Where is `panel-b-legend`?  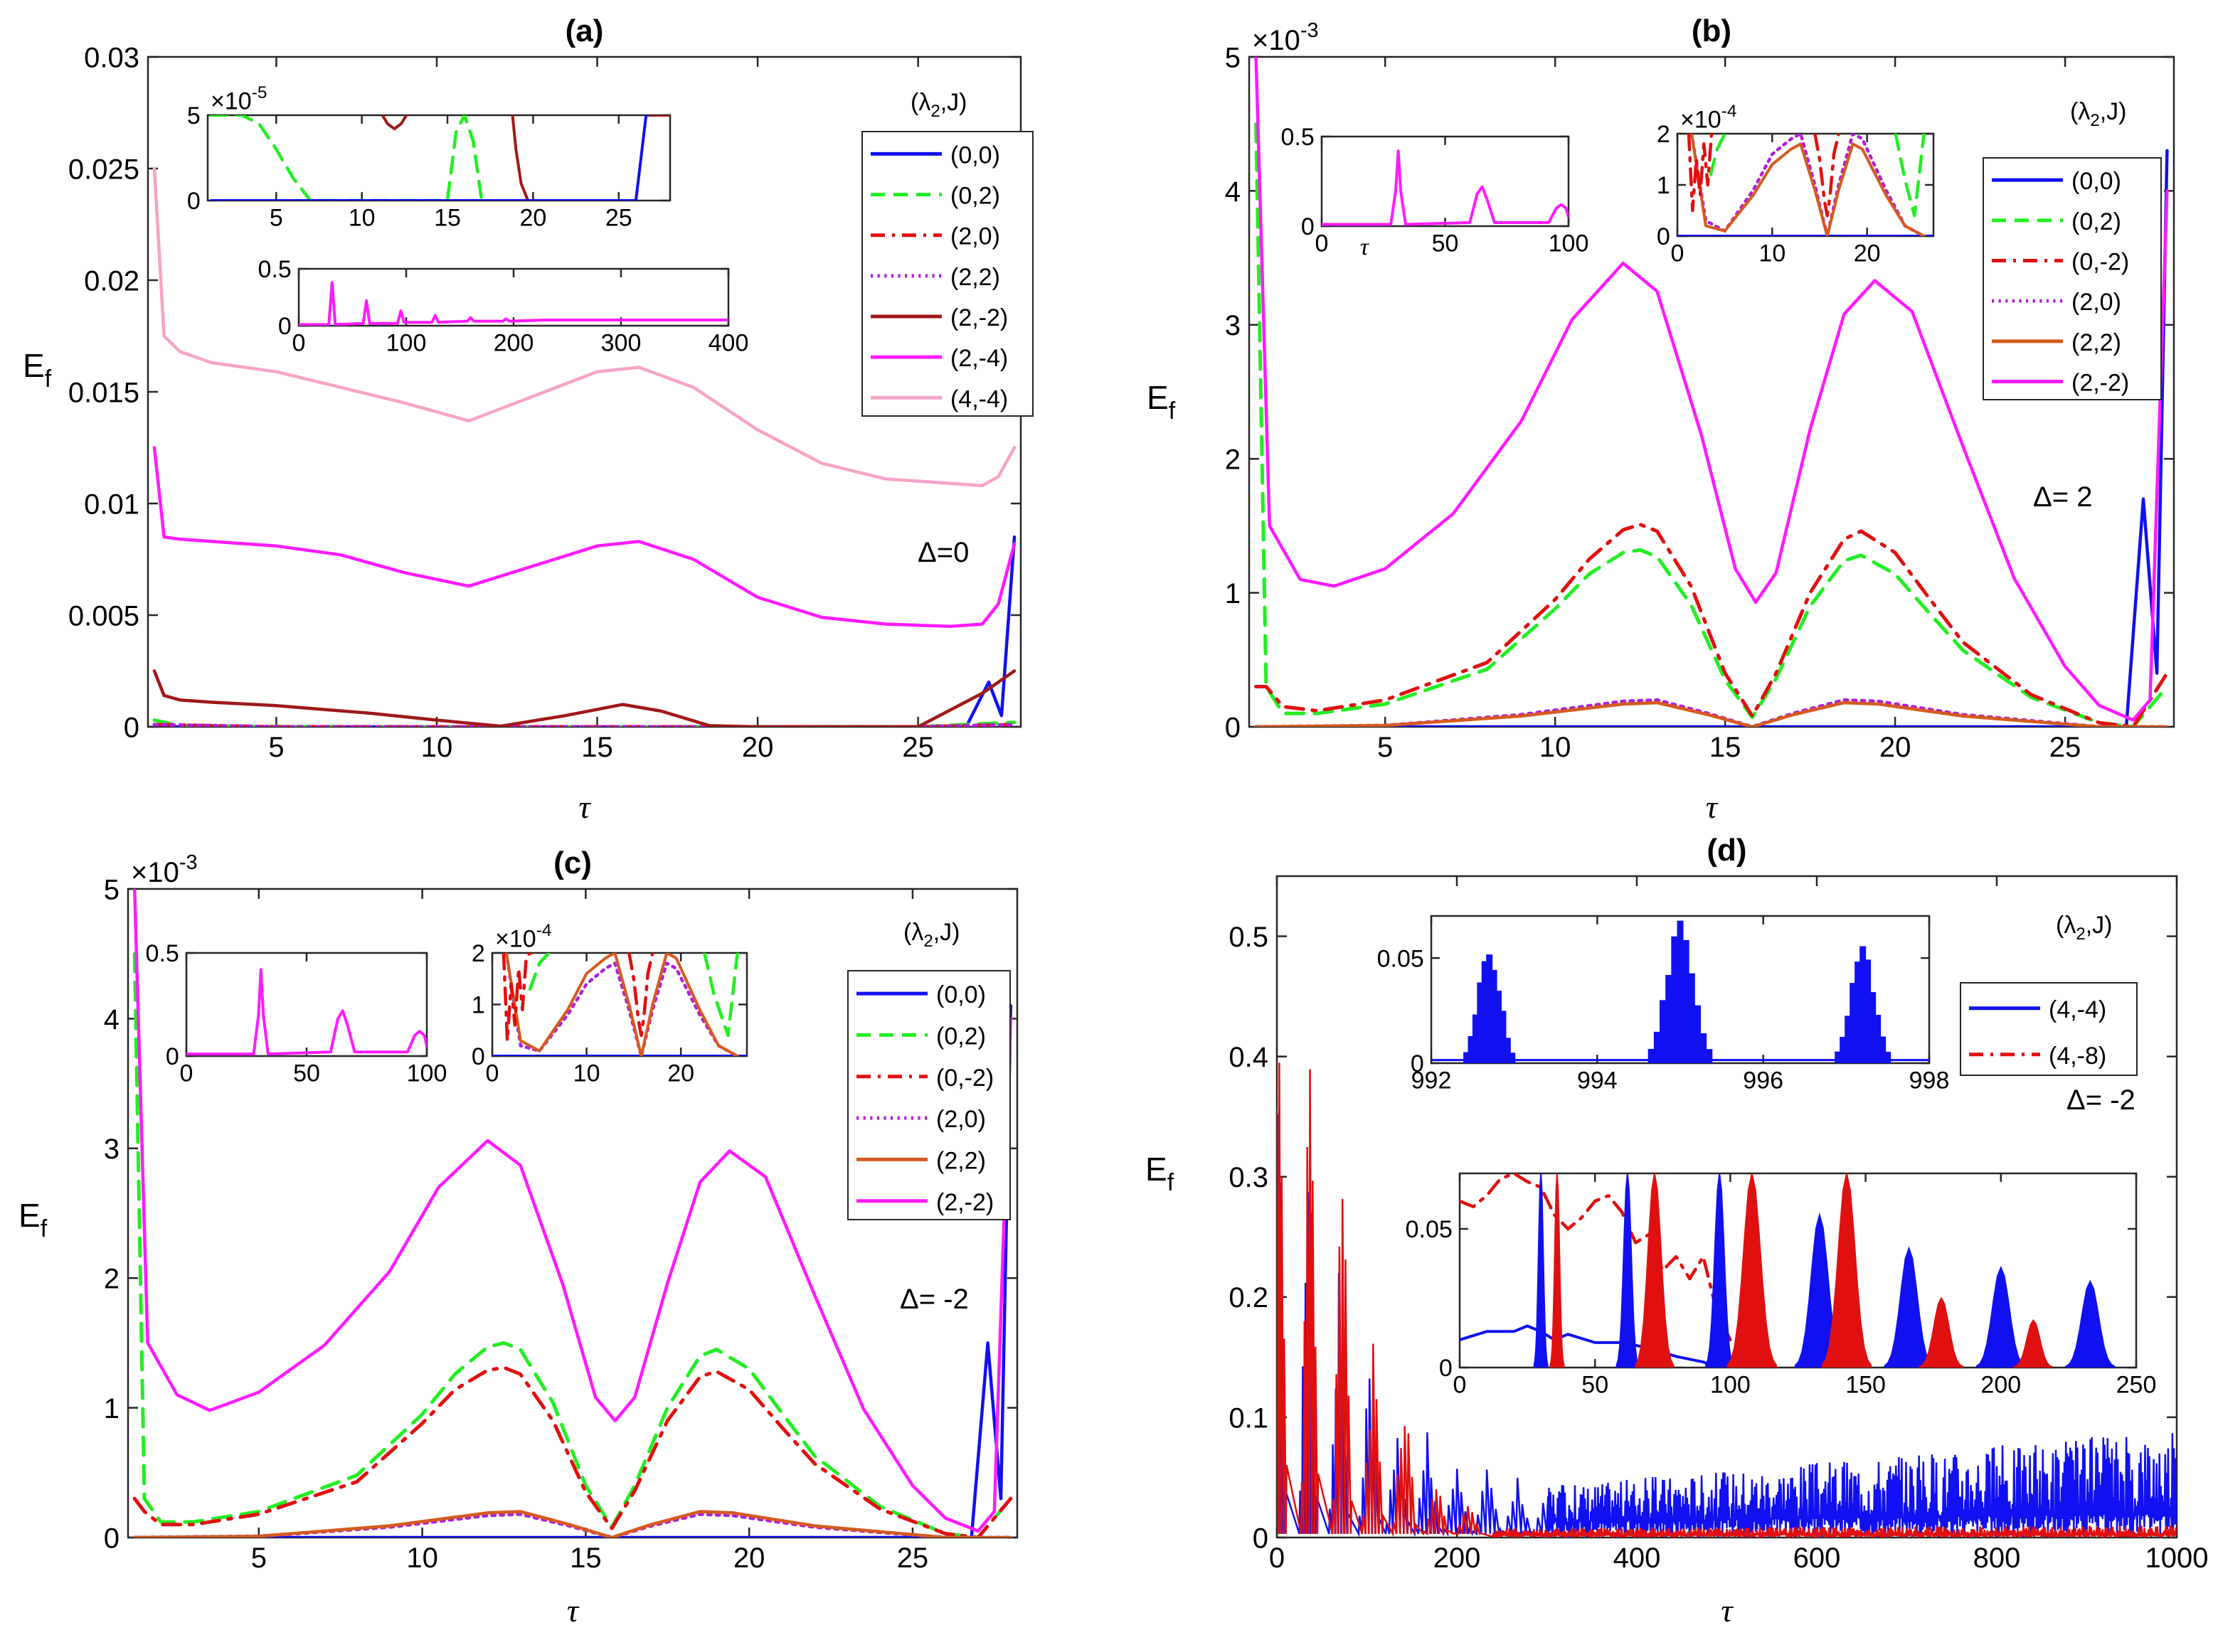
panel-b-legend is located at coordinates (2072, 278).